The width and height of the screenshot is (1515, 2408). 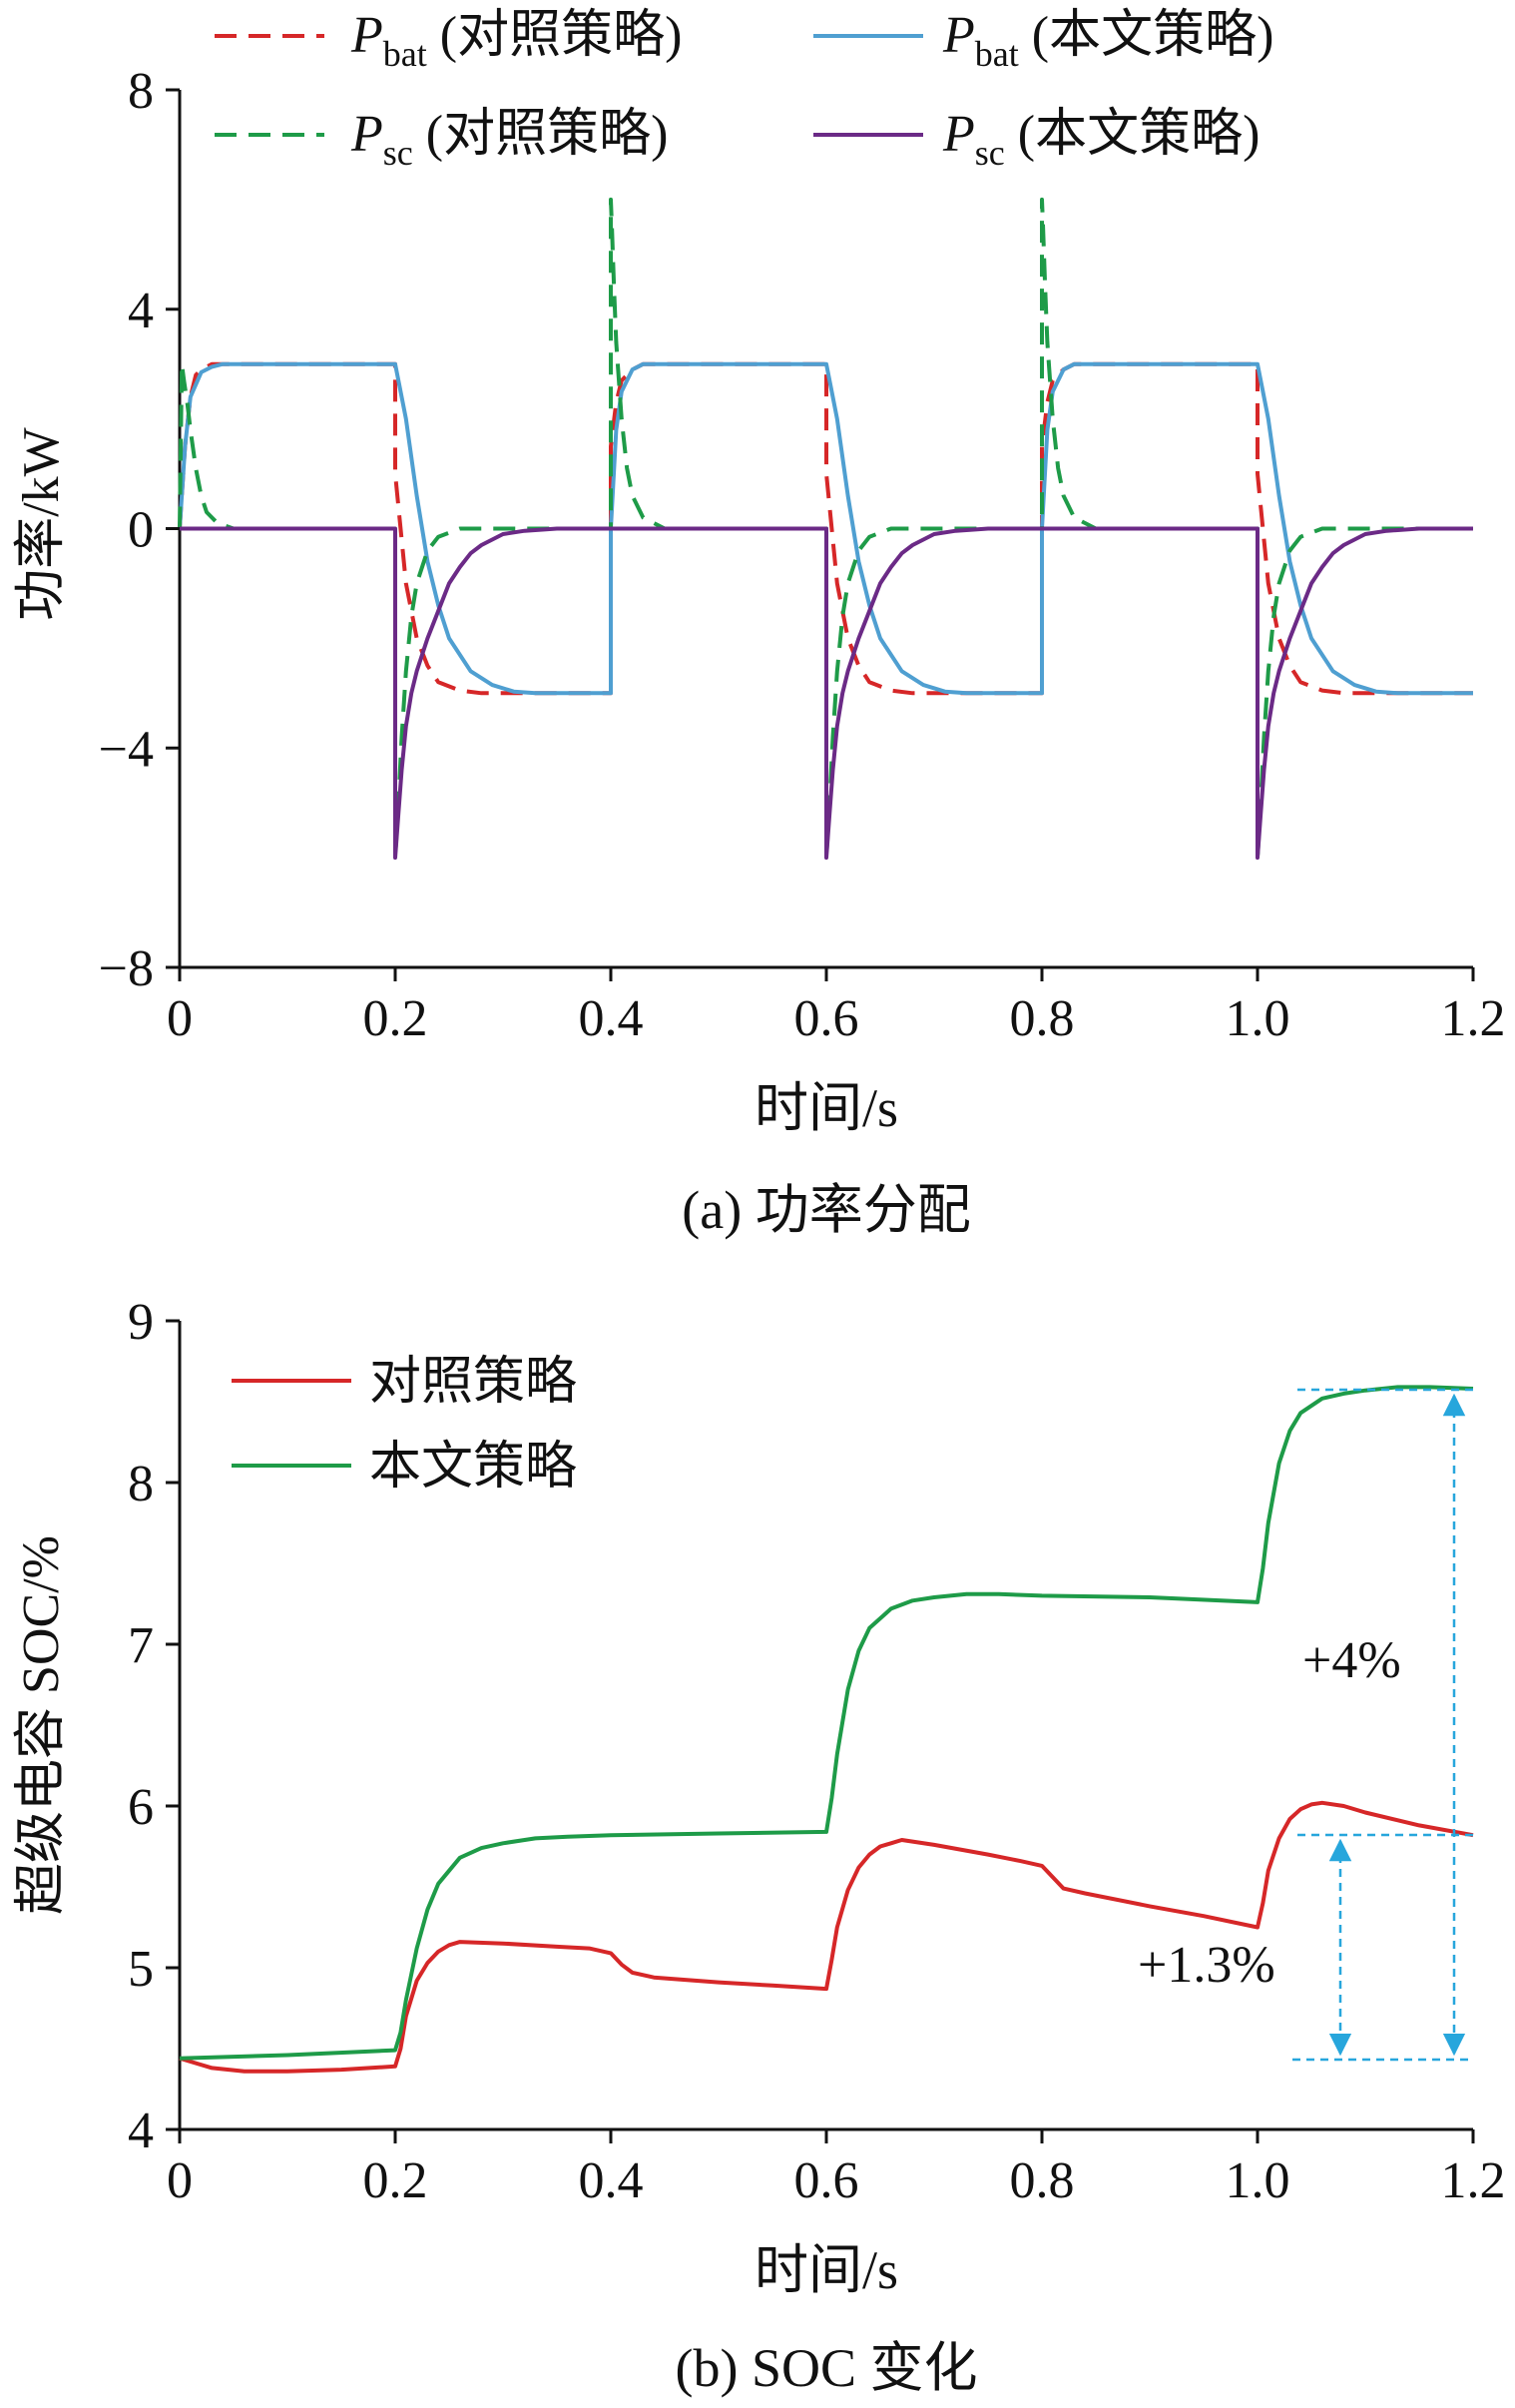 I want to click on svg-text: Psc (对照策略), so click(x=509, y=139).